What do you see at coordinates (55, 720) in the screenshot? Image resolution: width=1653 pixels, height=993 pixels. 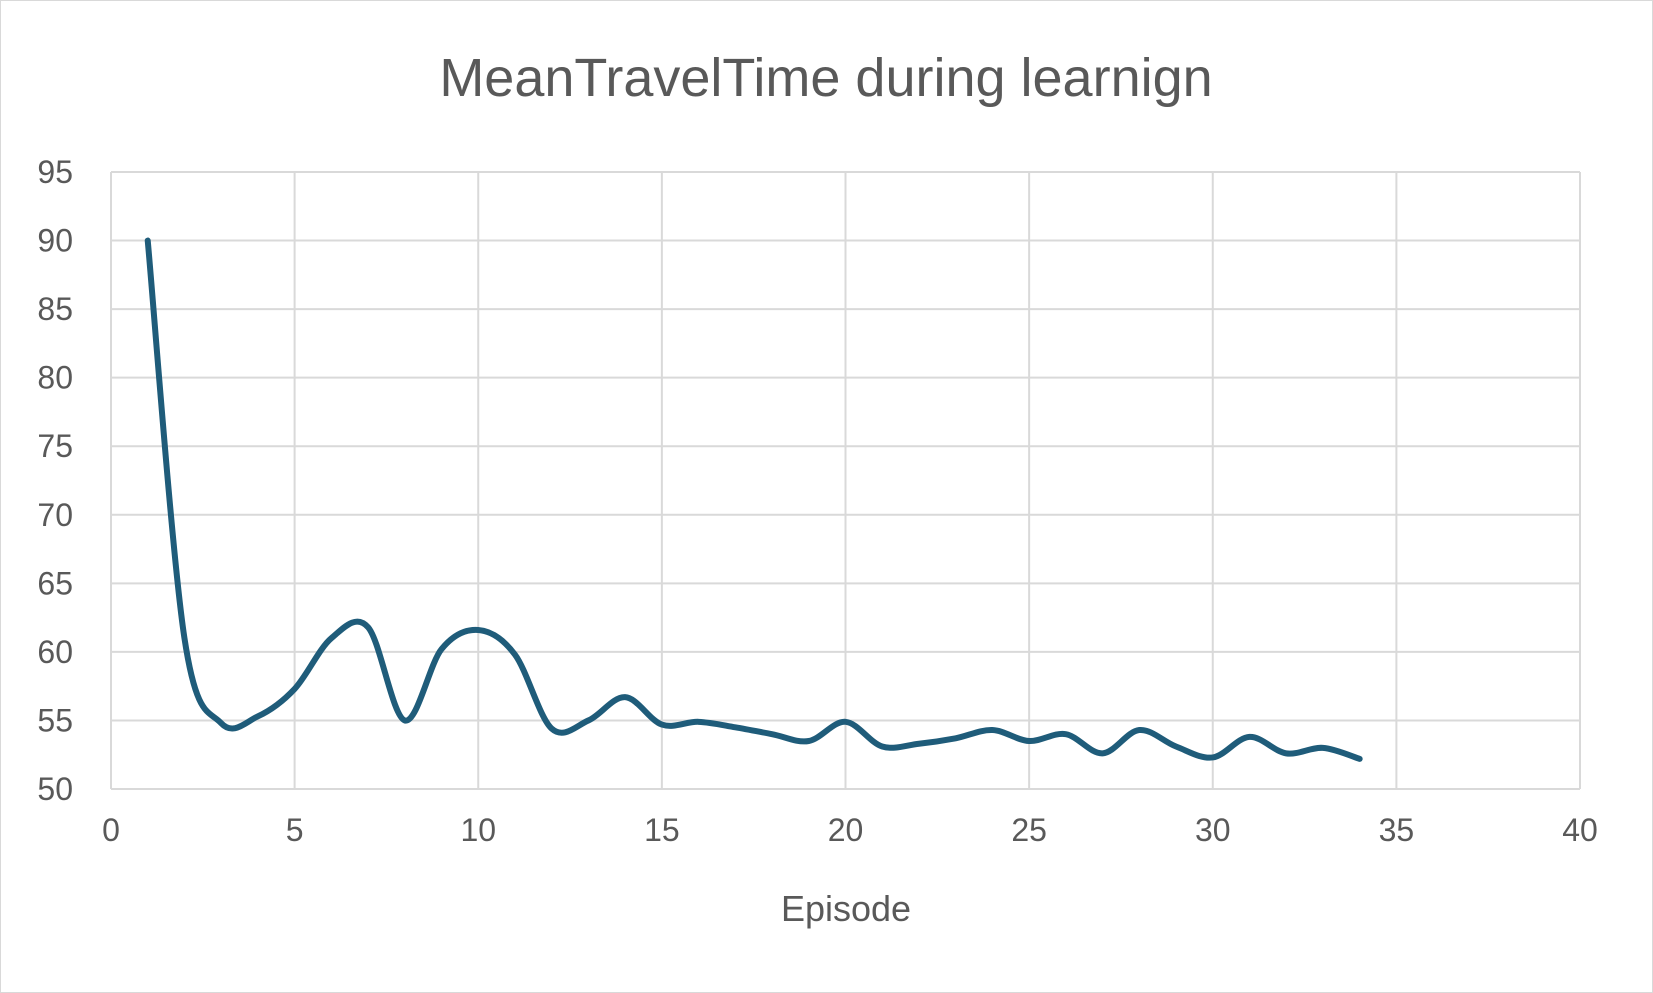 I see `y-tick-label: 55` at bounding box center [55, 720].